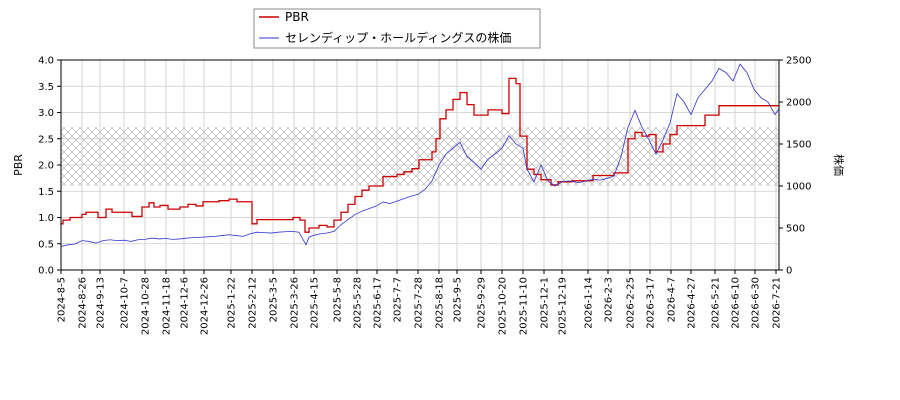 This screenshot has width=900, height=400. What do you see at coordinates (205, 306) in the screenshot?
I see `x-tick-label: 2024-12-26` at bounding box center [205, 306].